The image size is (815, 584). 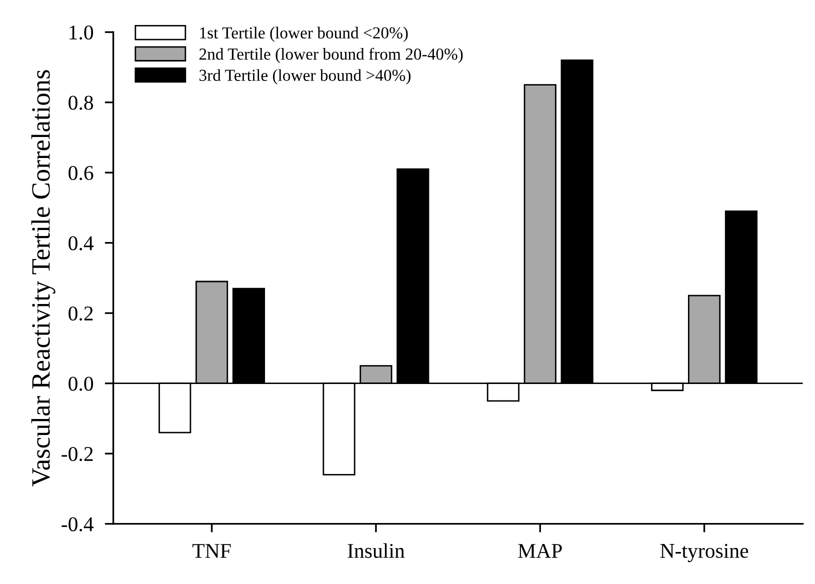 I want to click on y-axis-title: Vascular Reactivity Tertile Correlations, so click(x=43, y=278).